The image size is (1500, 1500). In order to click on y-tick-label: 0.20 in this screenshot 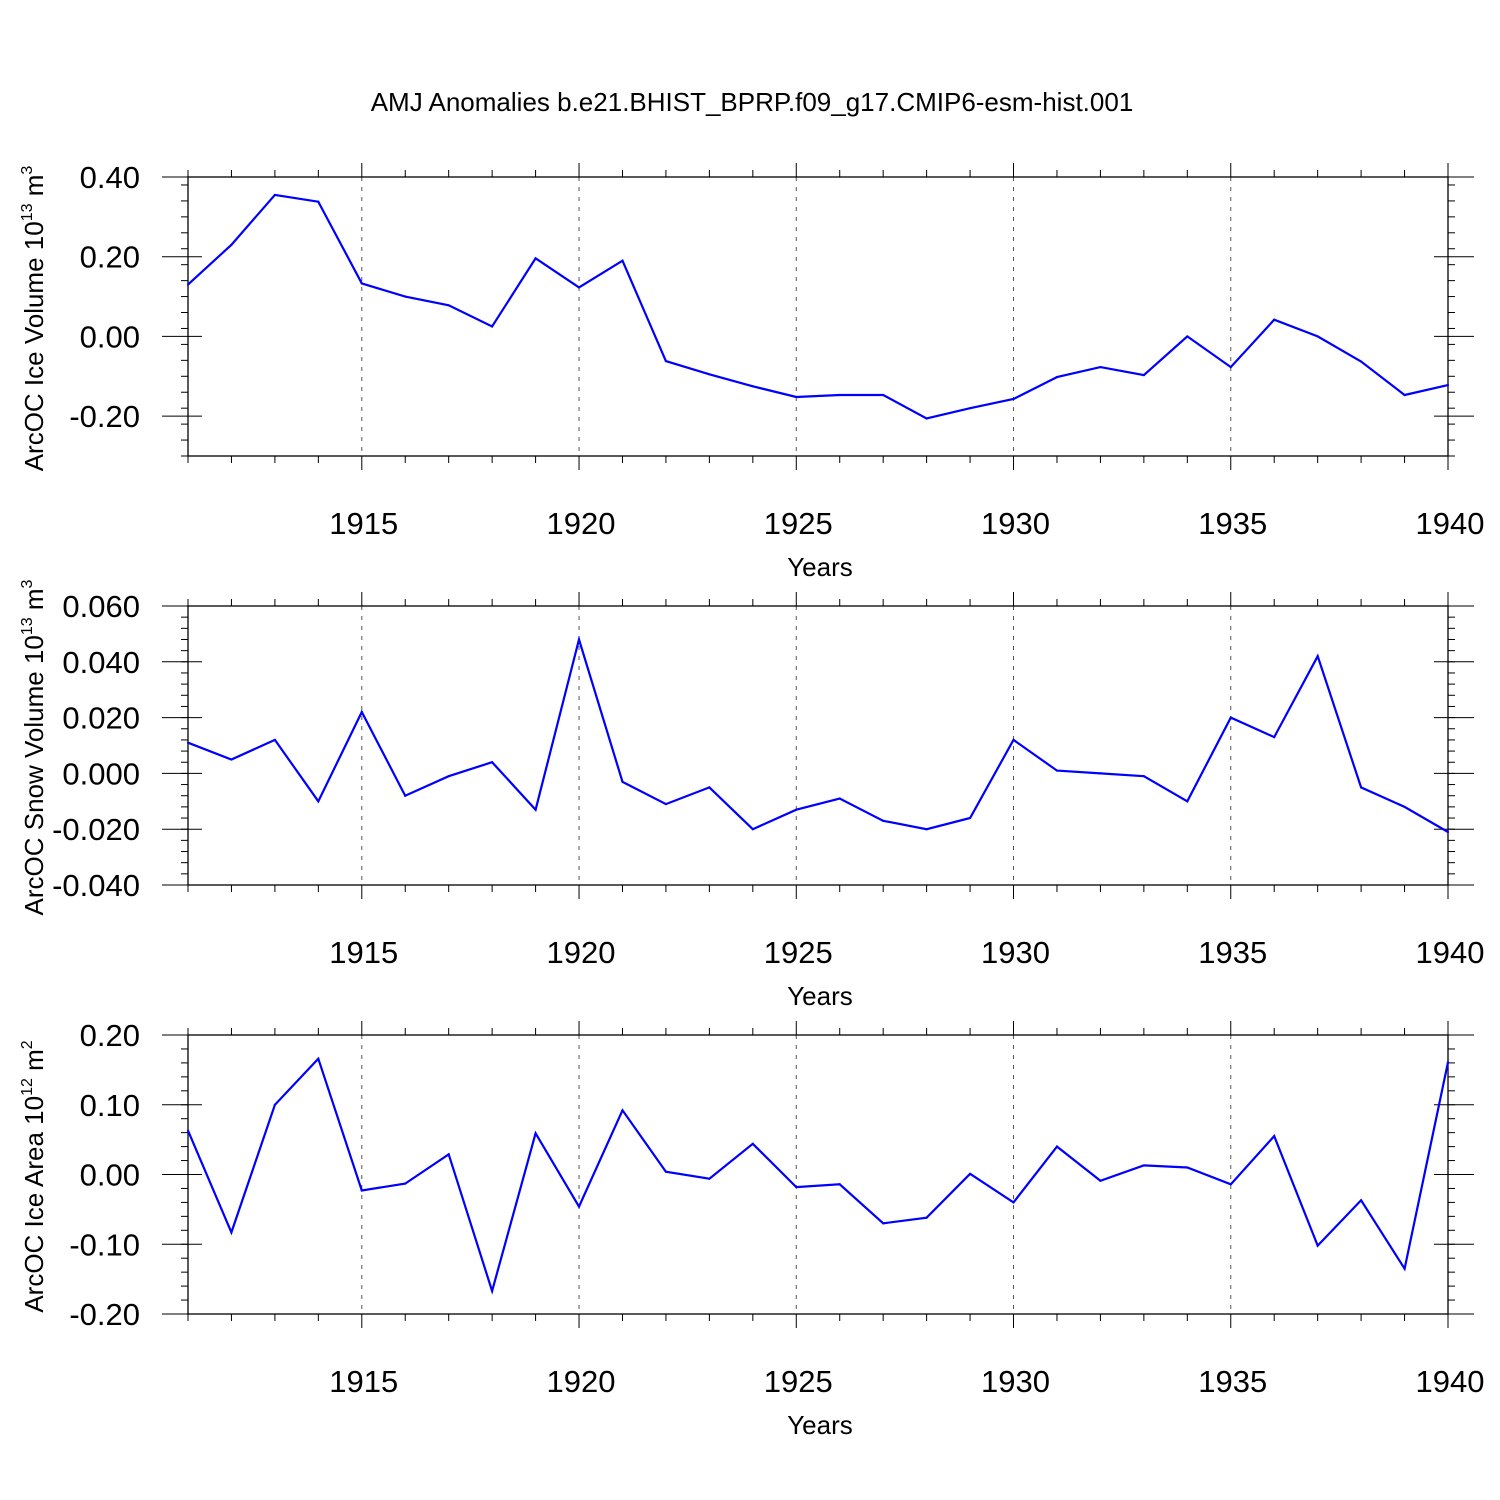, I will do `click(110, 1035)`.